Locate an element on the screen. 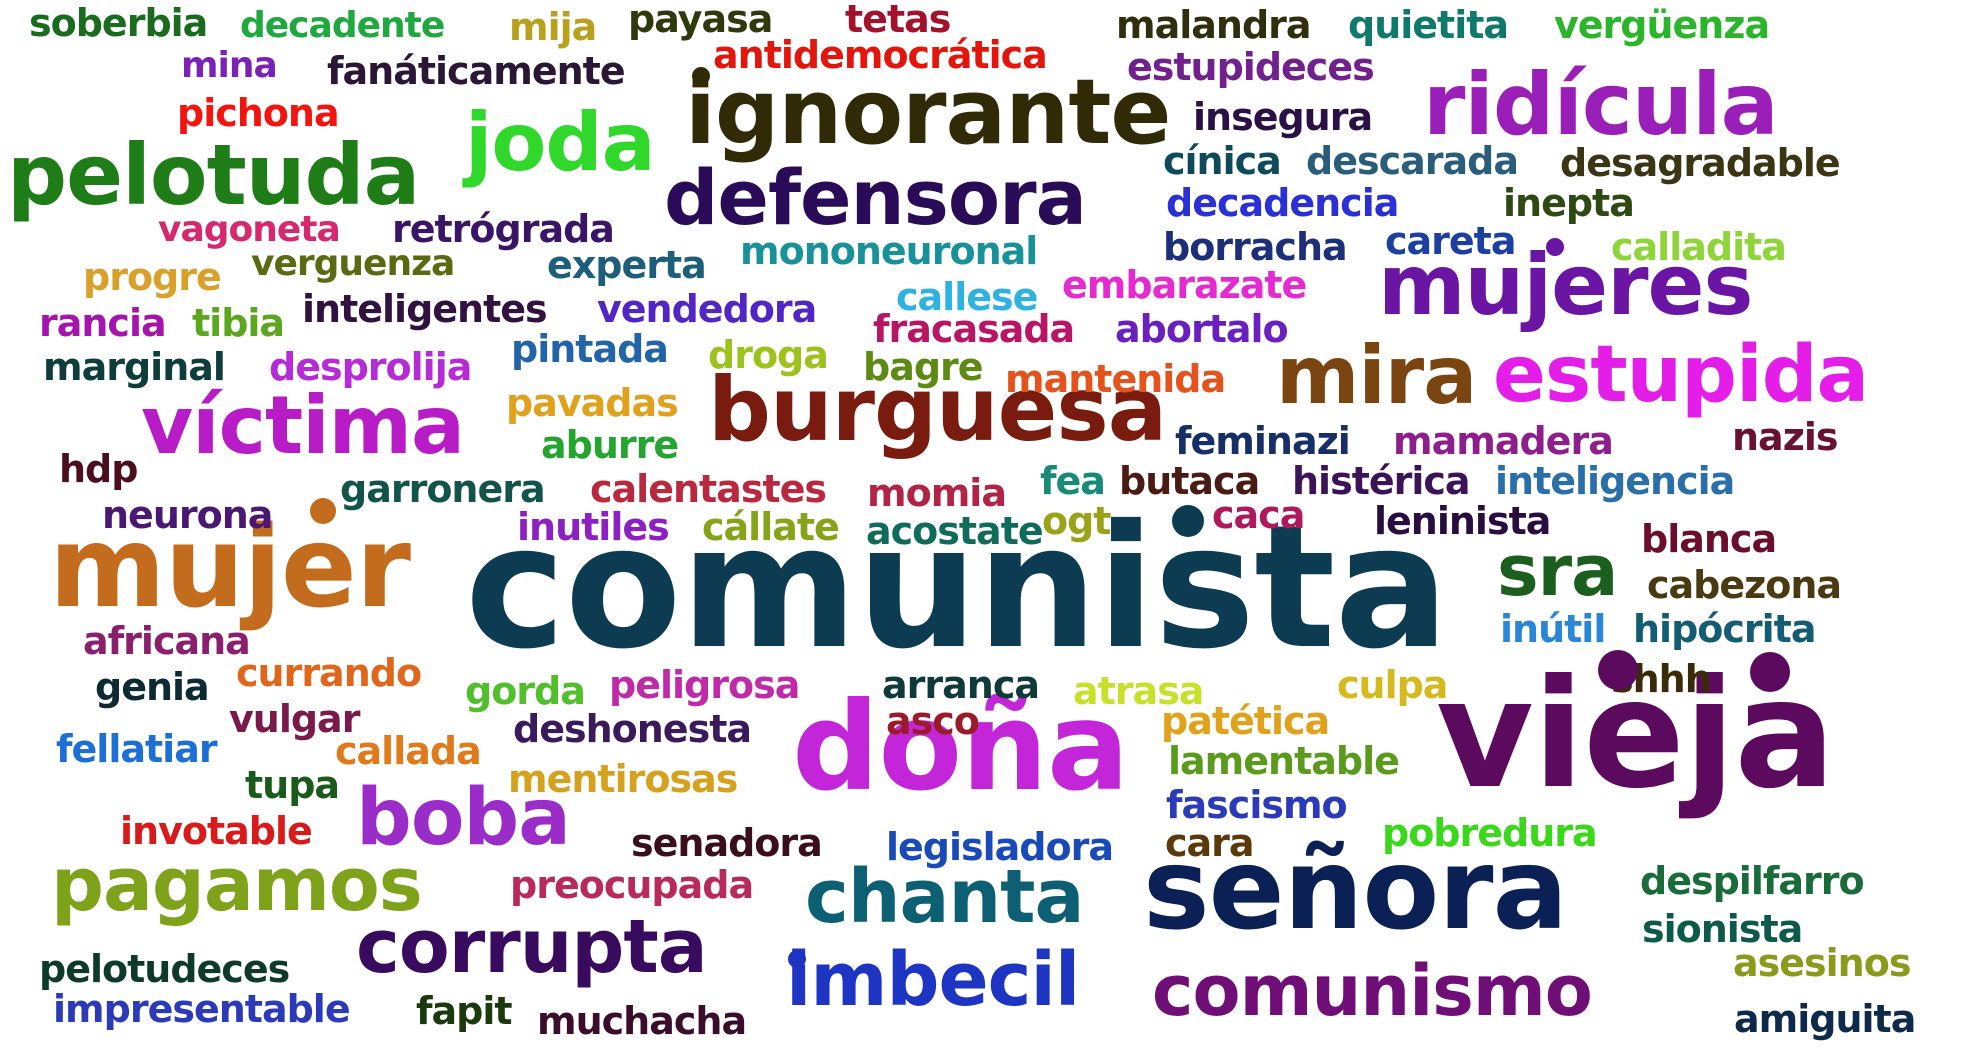  word: acostate is located at coordinates (955, 531).